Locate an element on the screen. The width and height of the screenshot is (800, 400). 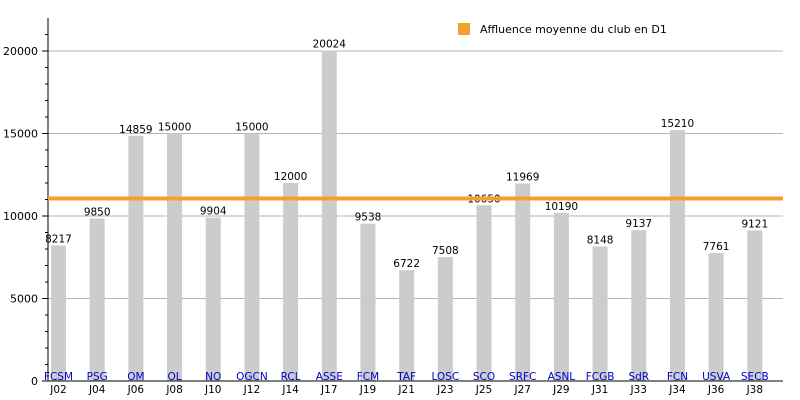
y-tick-label: 15000 is located at coordinates (20, 134).